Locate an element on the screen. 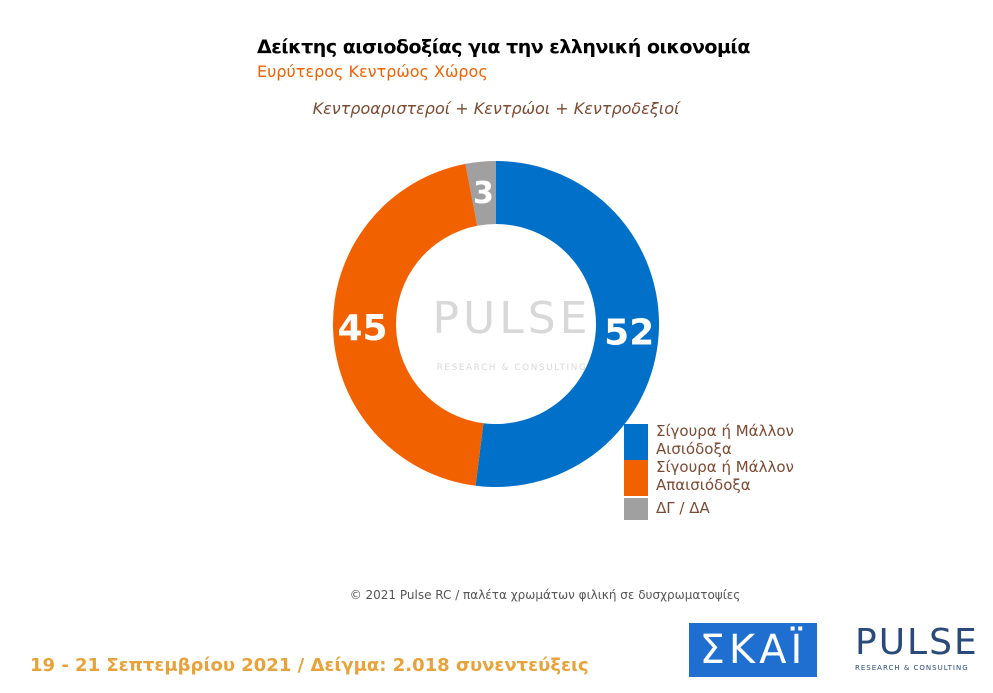  watermark-tagline: RESEARCH & CONSULTING is located at coordinates (512, 368).